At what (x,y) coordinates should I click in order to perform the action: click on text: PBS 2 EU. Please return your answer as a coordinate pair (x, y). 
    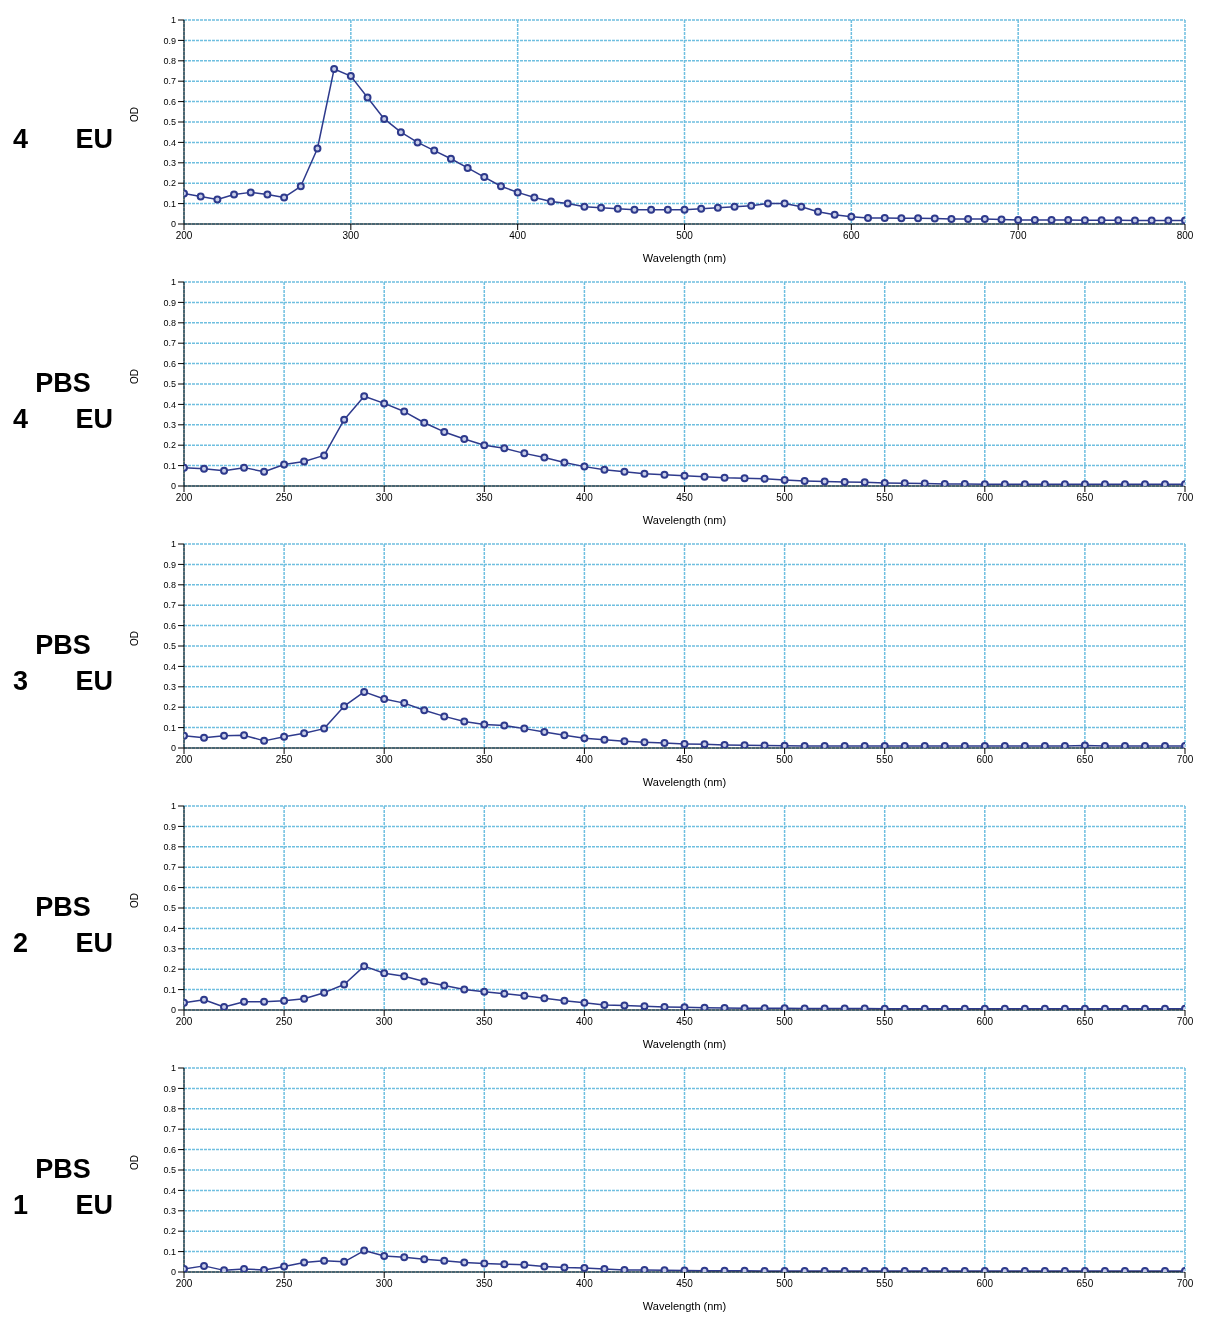
    Looking at the image, I should click on (63, 925).